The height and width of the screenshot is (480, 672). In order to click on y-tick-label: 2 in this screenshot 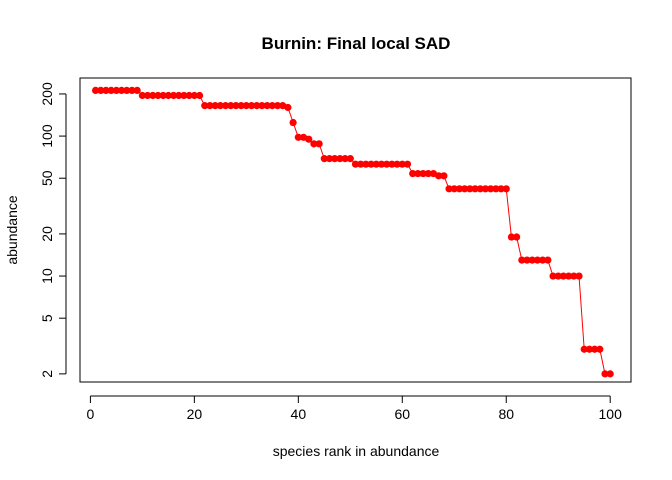, I will do `click(47, 374)`.